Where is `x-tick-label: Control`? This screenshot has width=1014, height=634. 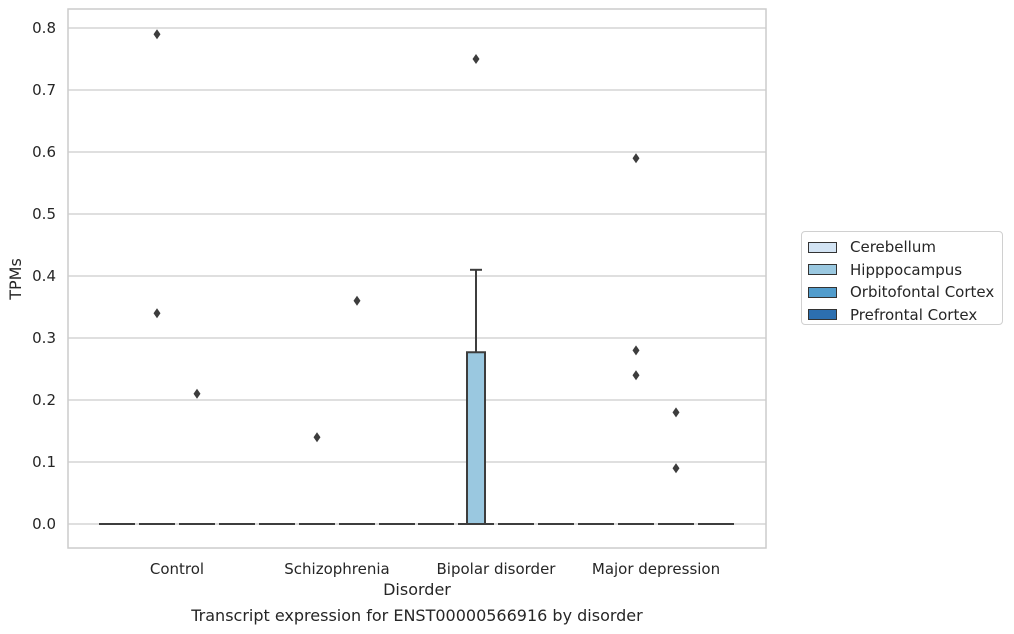
x-tick-label: Control is located at coordinates (177, 569).